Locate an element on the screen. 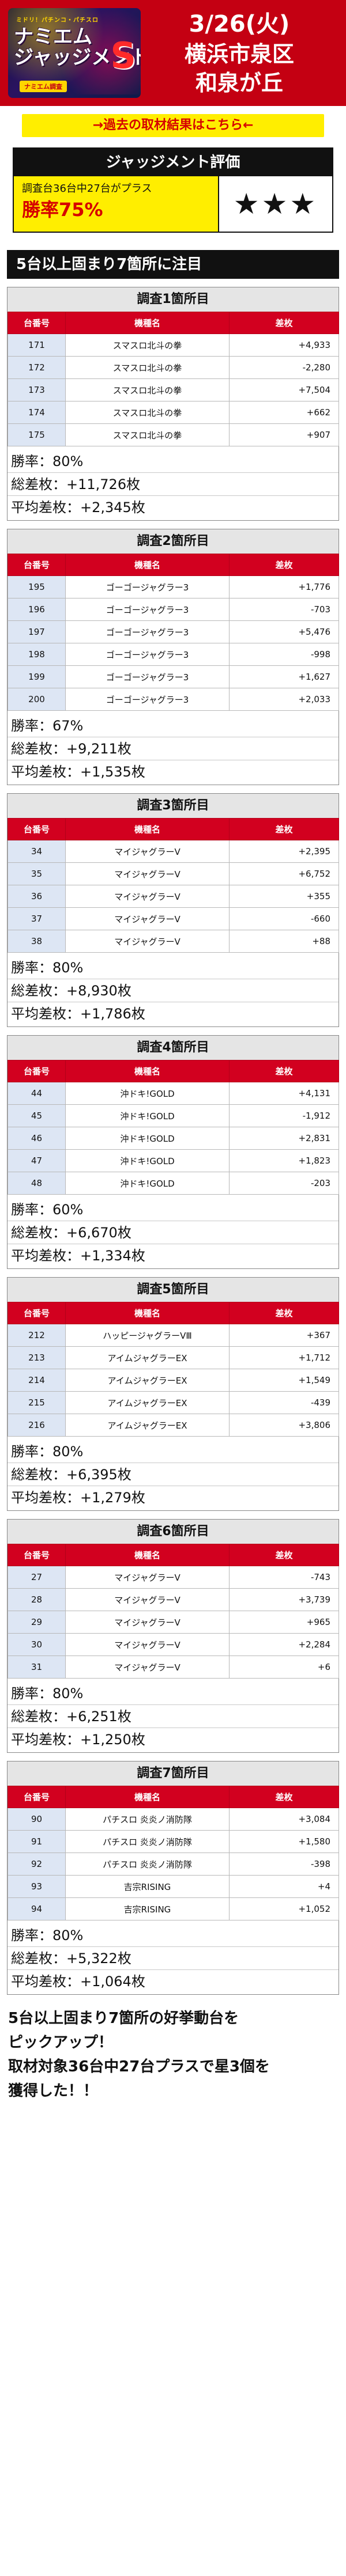  table-row: 44 沖ドキ!GOLD +4,131 is located at coordinates (173, 1093).